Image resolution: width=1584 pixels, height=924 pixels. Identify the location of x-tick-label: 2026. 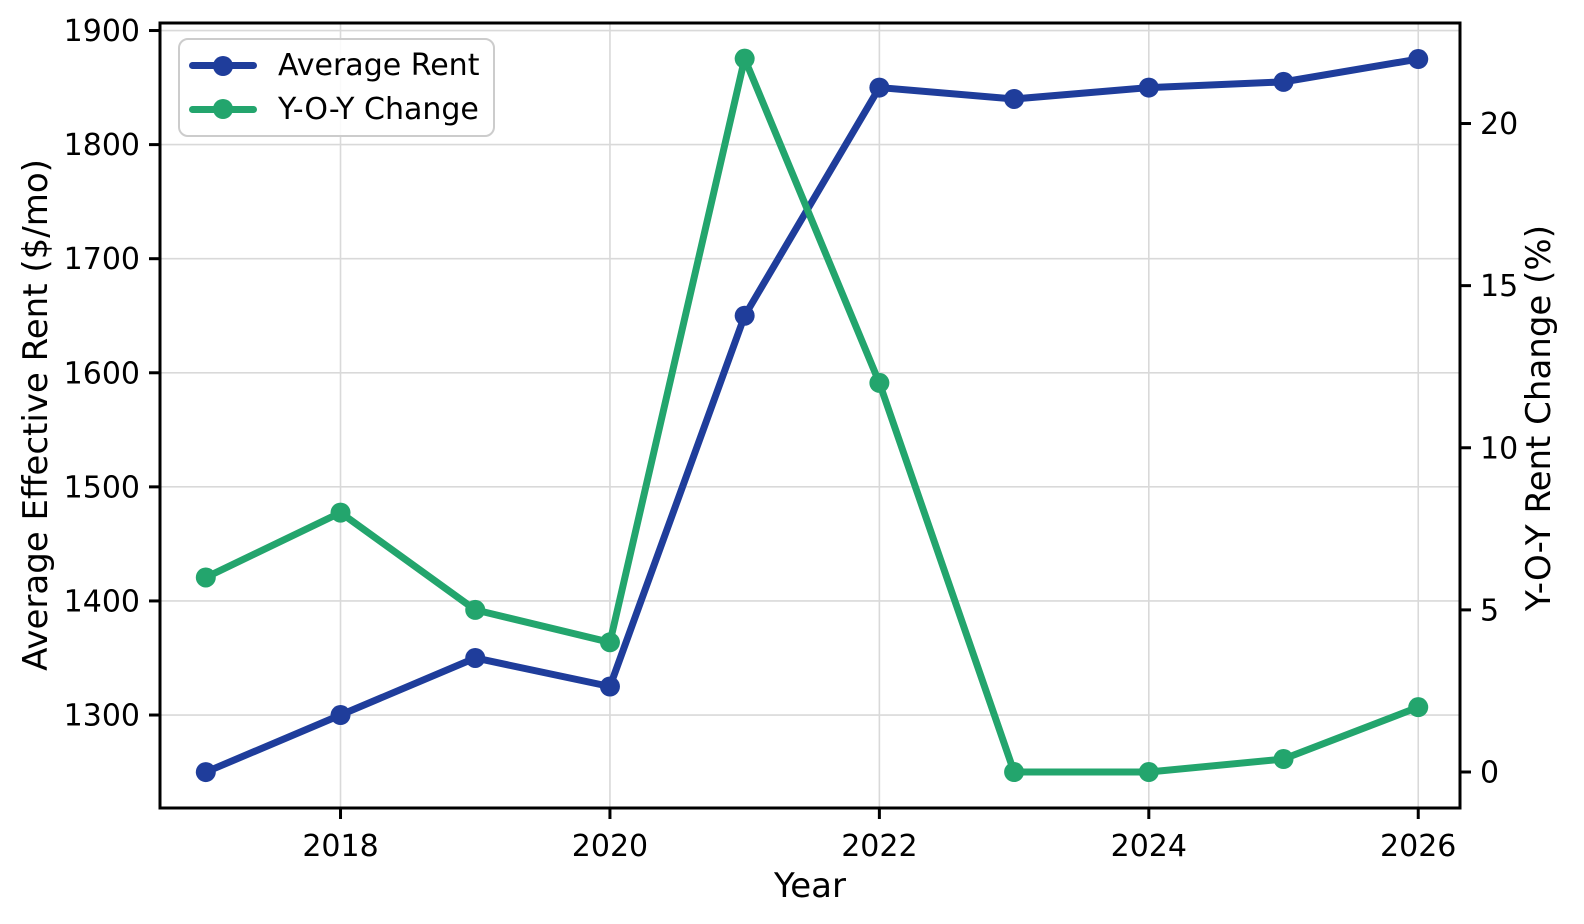
(1418, 846).